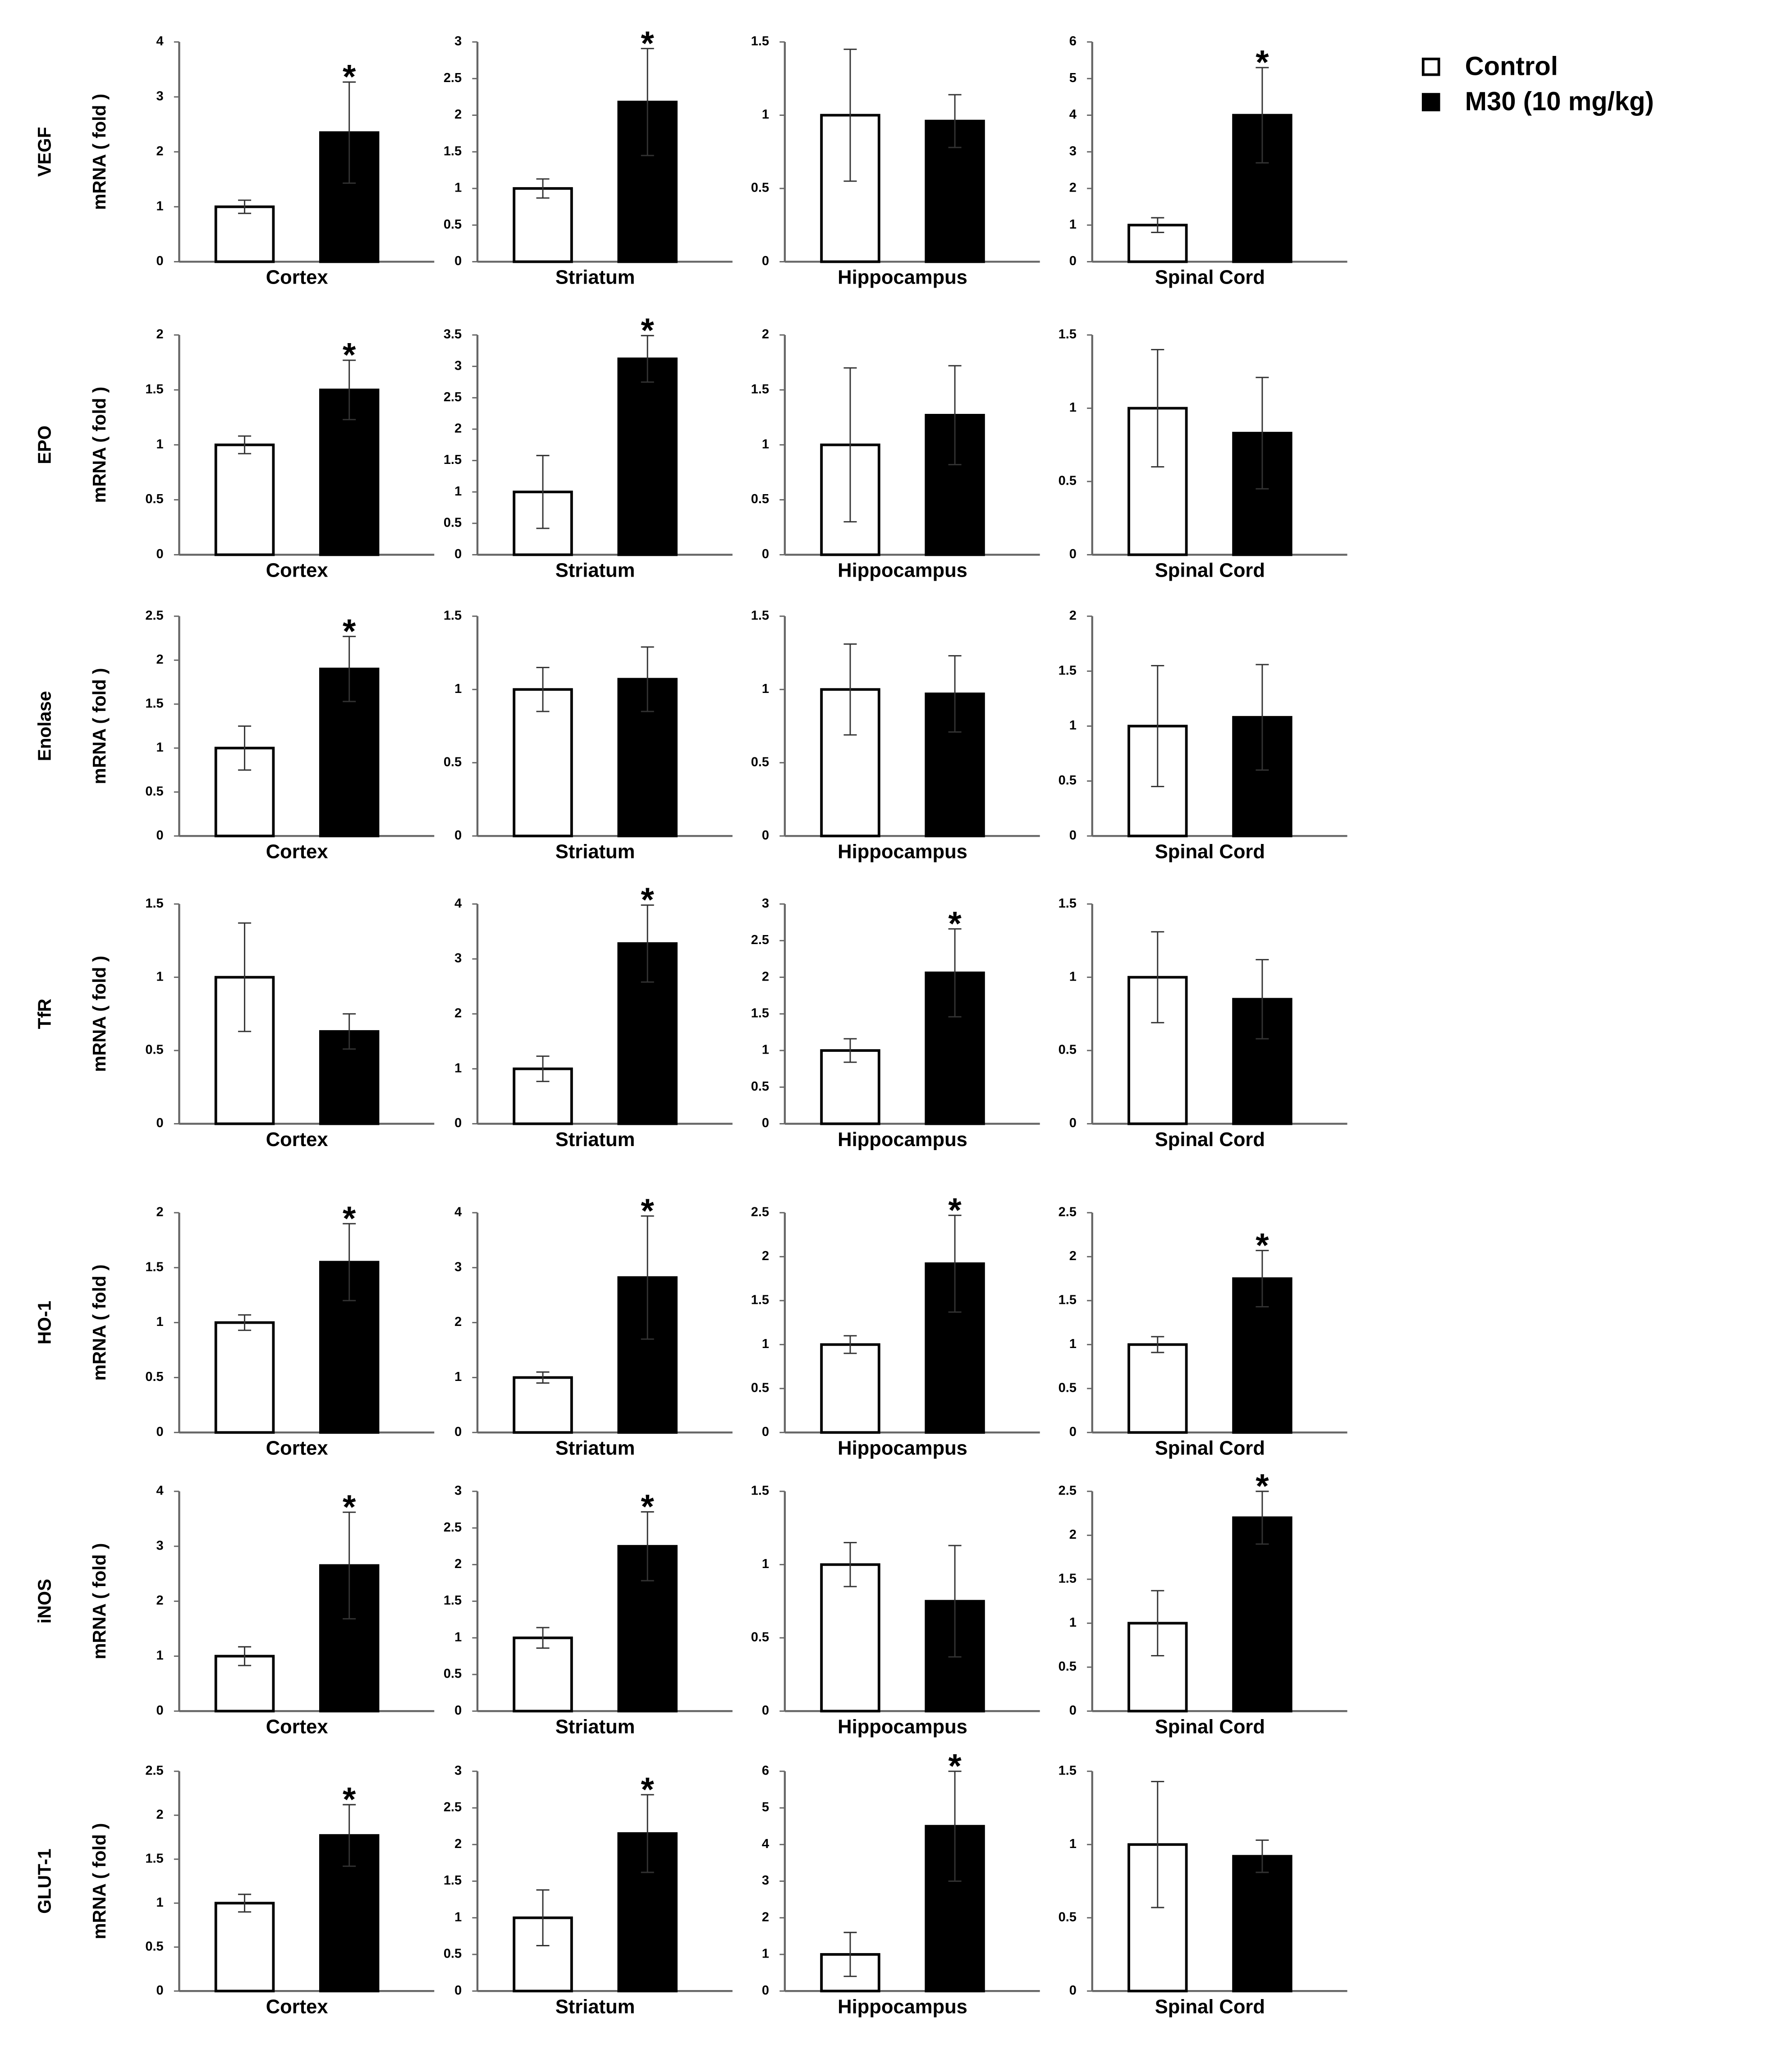 This screenshot has width=1792, height=2050. Describe the element at coordinates (44, 152) in the screenshot. I see `row-label: VEGF` at that location.